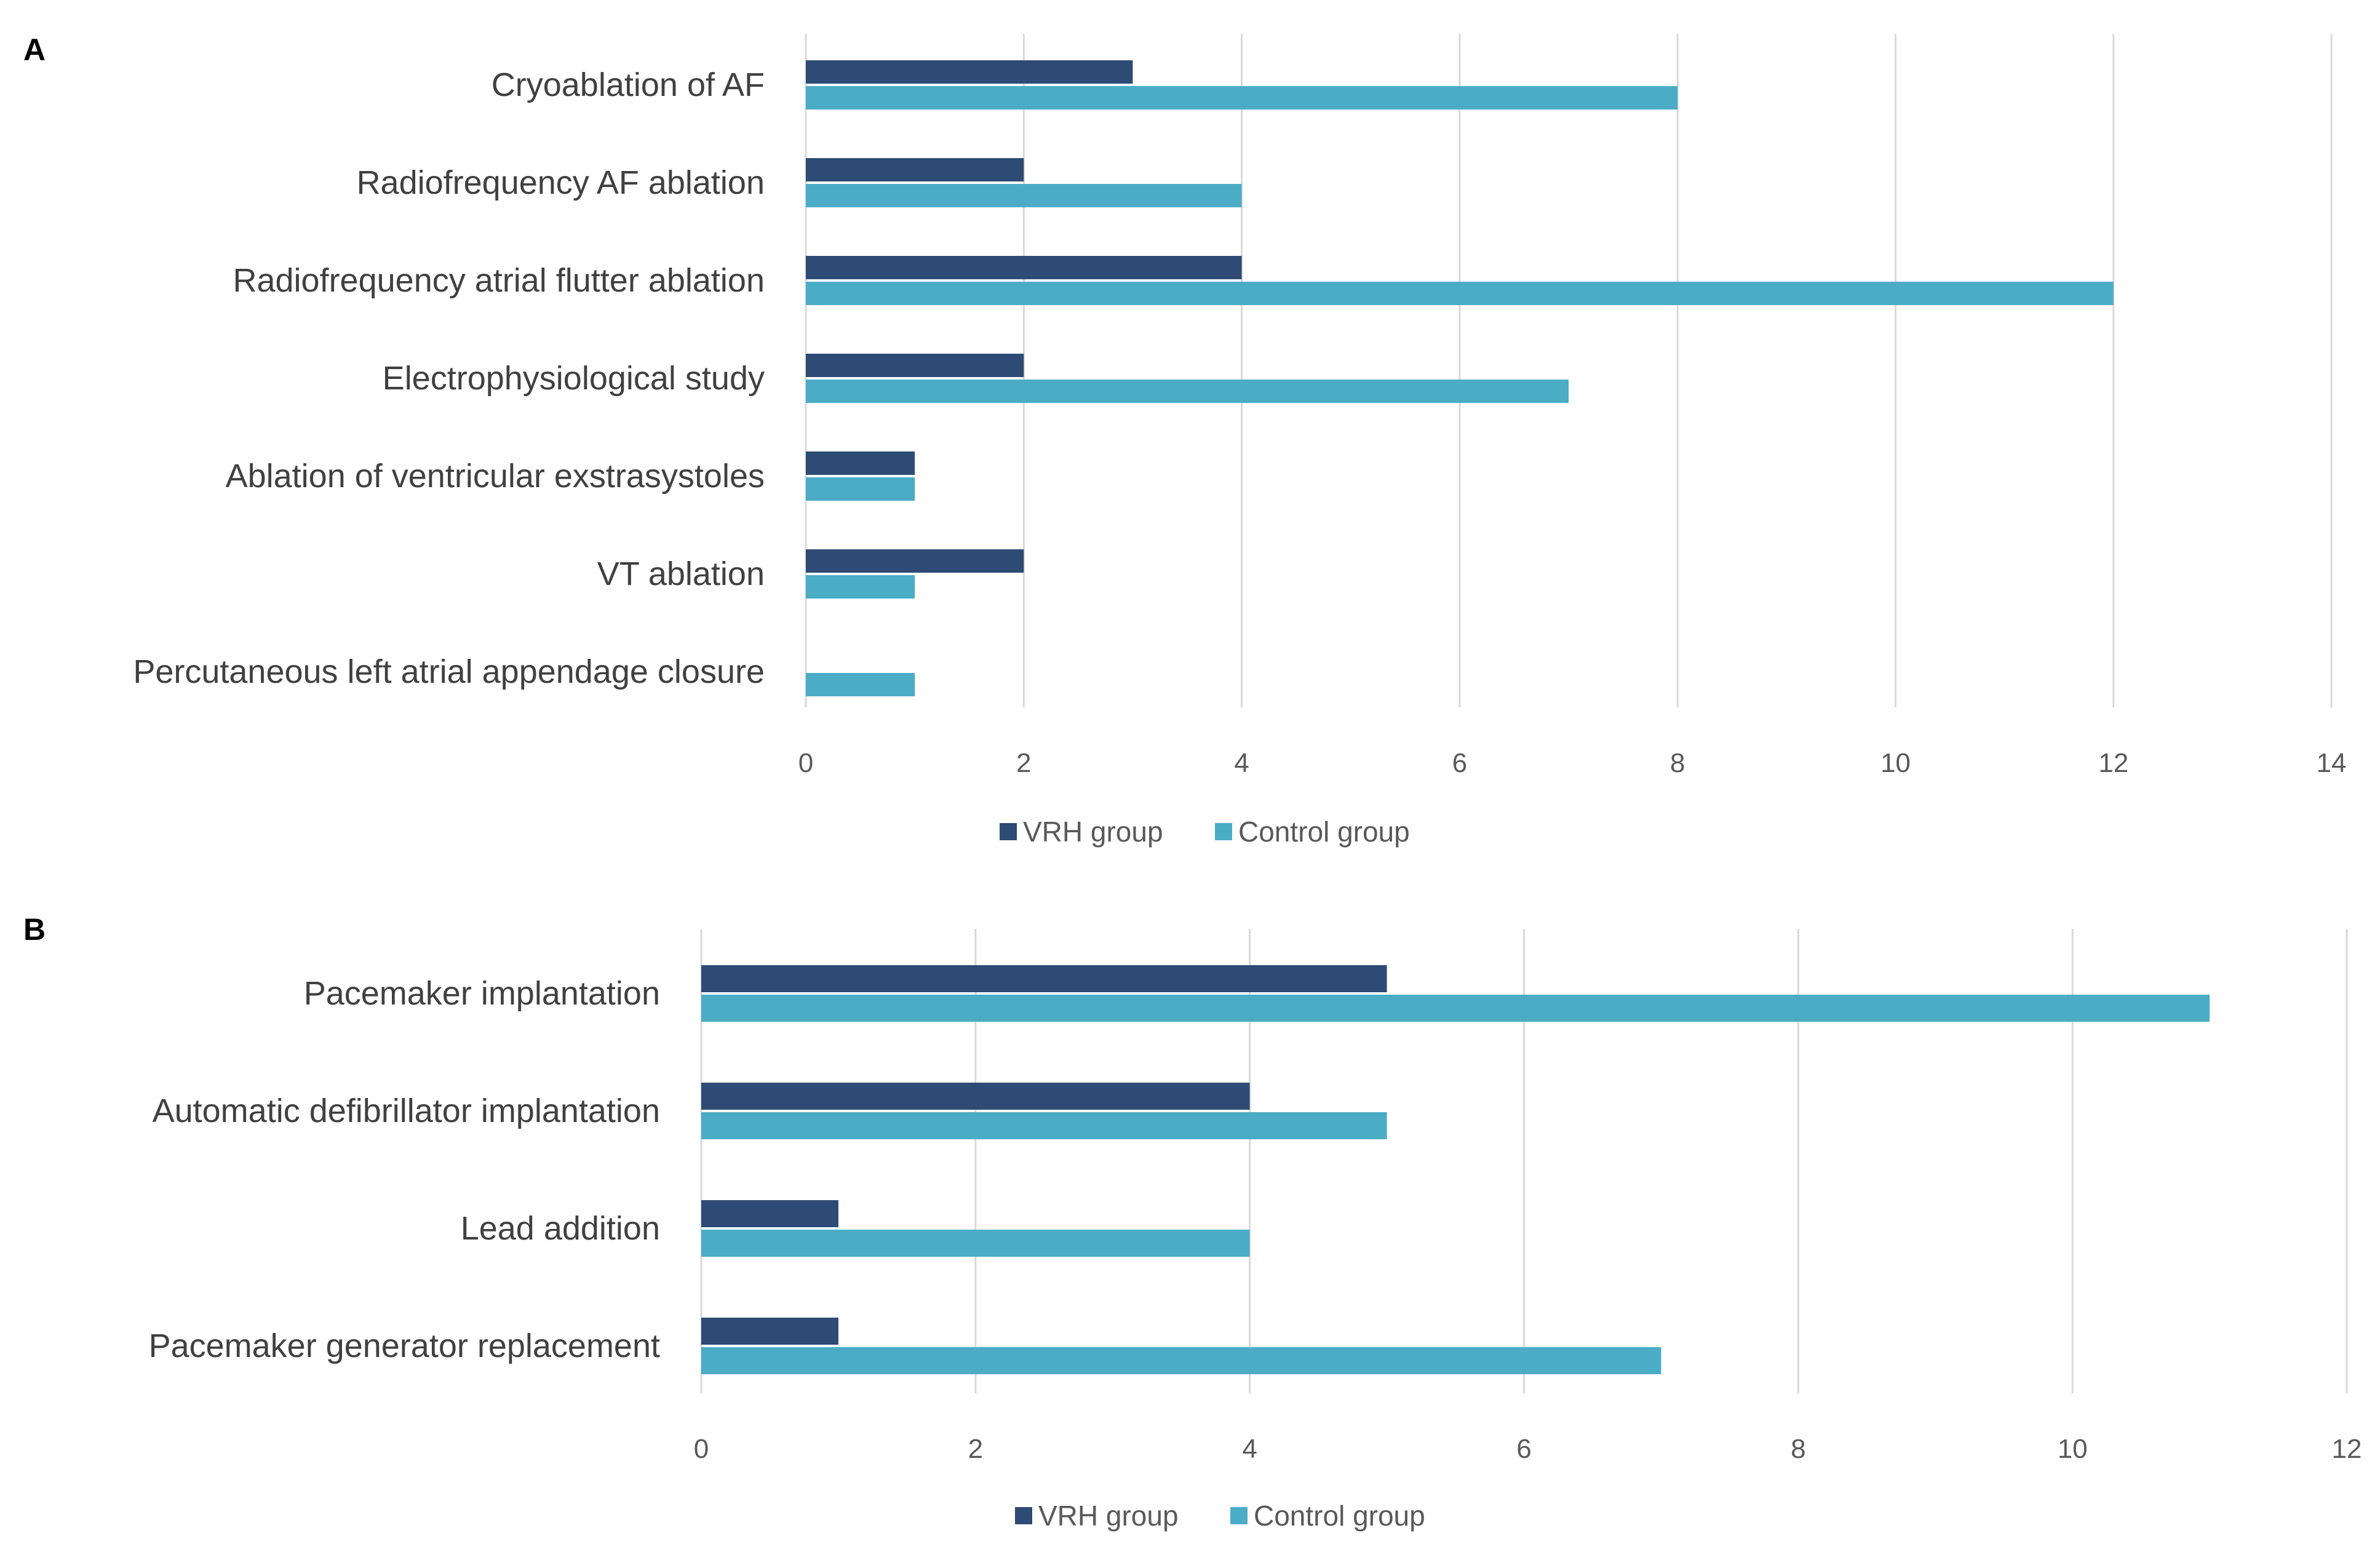  Describe the element at coordinates (34, 929) in the screenshot. I see `panel-b-letter: B` at that location.